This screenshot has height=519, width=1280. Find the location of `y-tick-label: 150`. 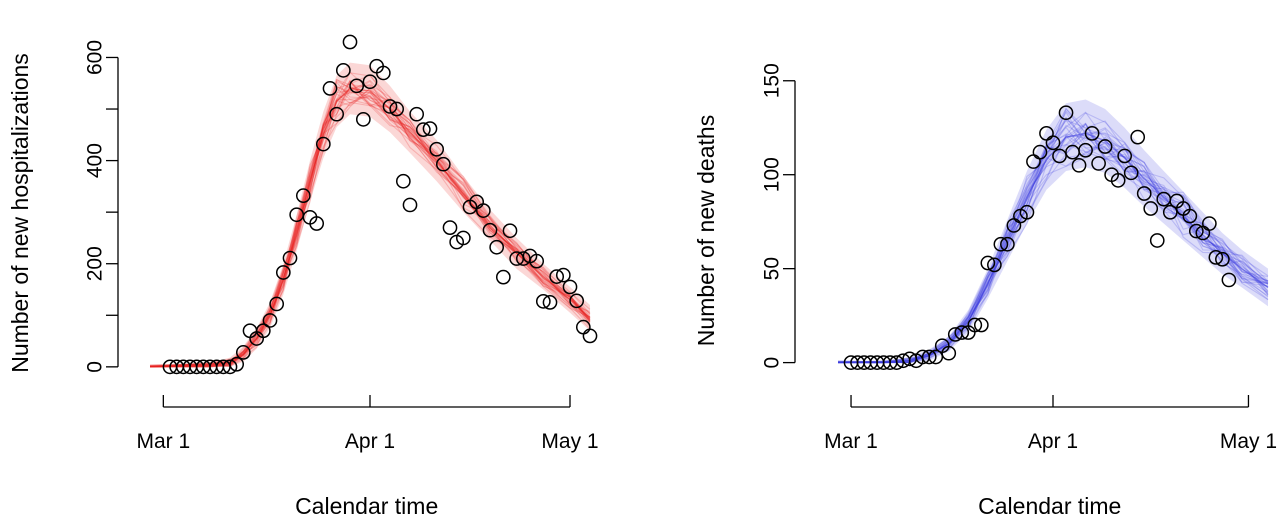

y-tick-label: 150 is located at coordinates (772, 80).